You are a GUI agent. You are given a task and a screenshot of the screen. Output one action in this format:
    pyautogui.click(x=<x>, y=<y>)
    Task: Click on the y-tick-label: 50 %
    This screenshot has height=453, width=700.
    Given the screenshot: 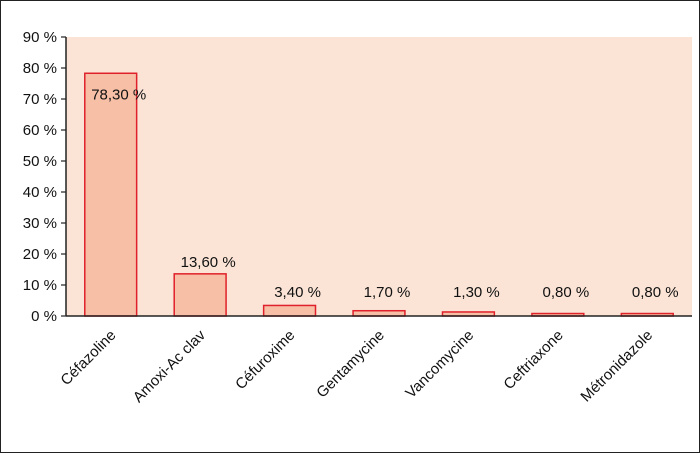 What is the action you would take?
    pyautogui.click(x=40, y=161)
    